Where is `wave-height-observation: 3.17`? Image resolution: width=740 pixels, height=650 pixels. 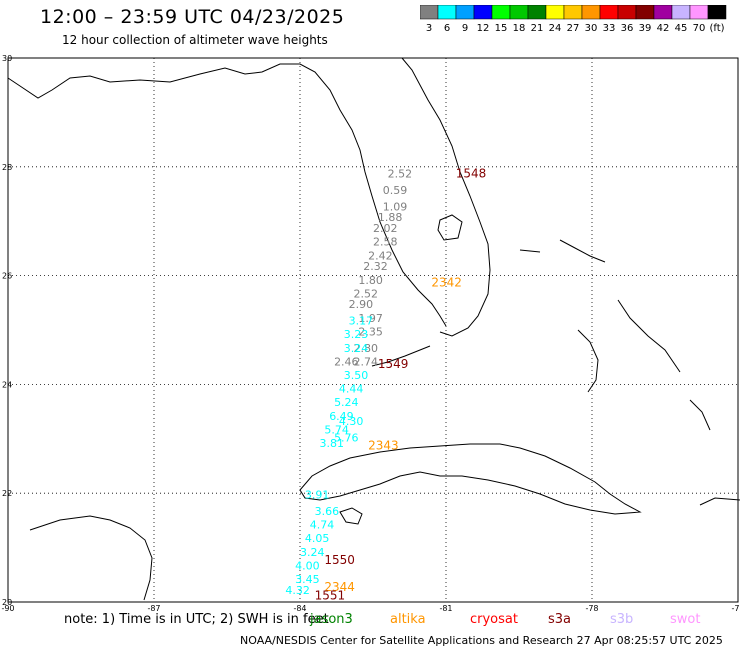
wave-height-observation: 3.17 is located at coordinates (361, 321).